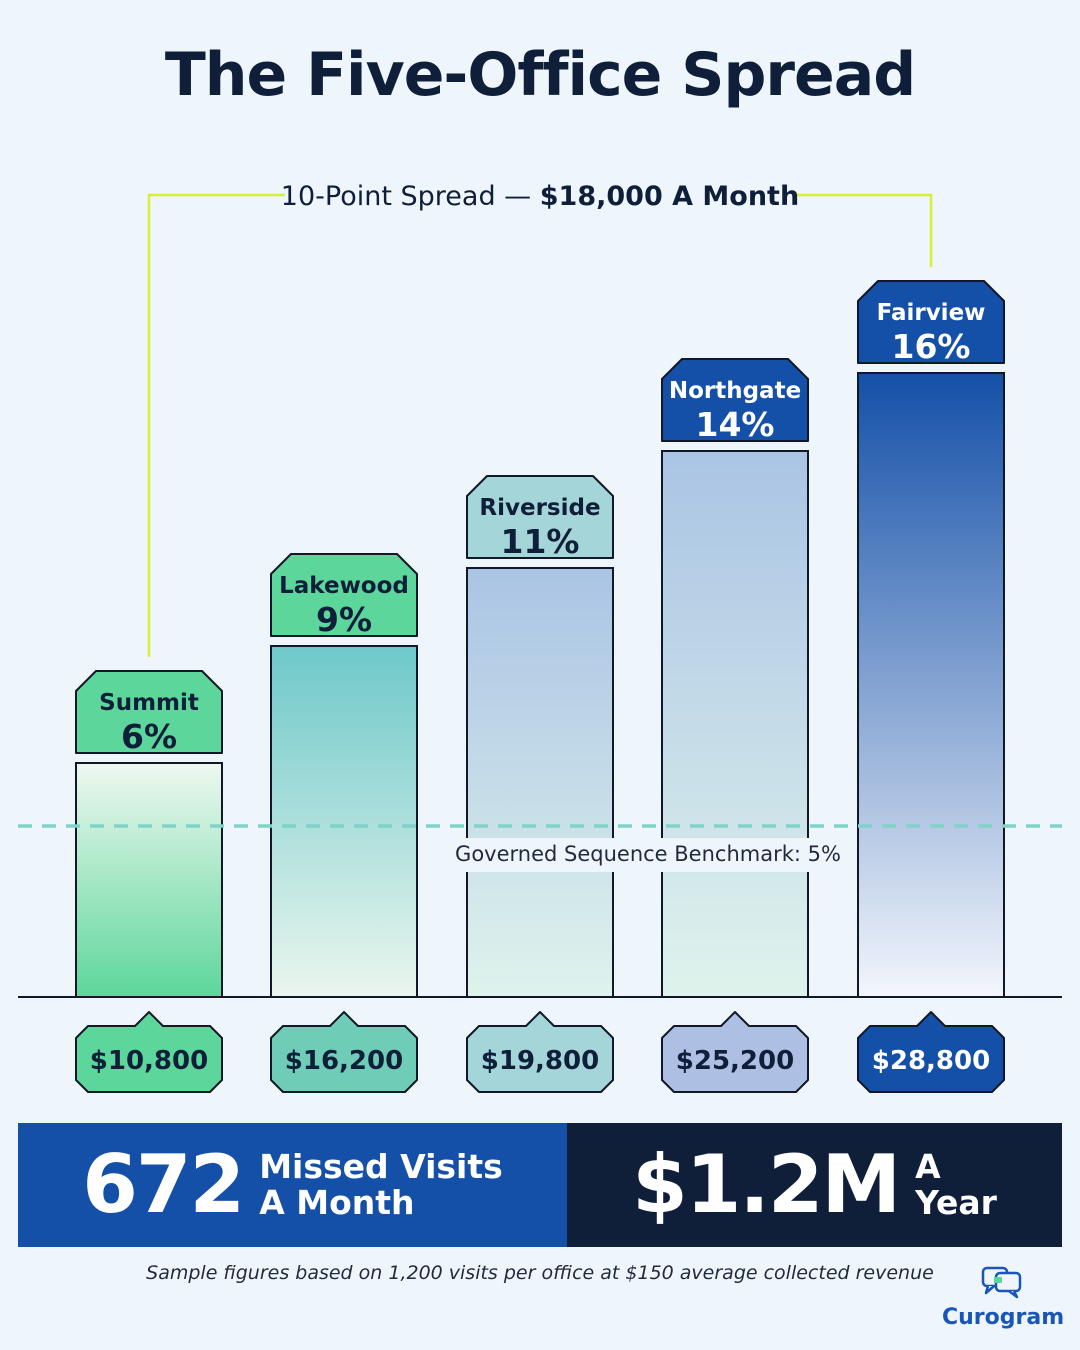 The image size is (1080, 1350). I want to click on missed-visits-panel: 672 Missed Visits A Month, so click(292, 1185).